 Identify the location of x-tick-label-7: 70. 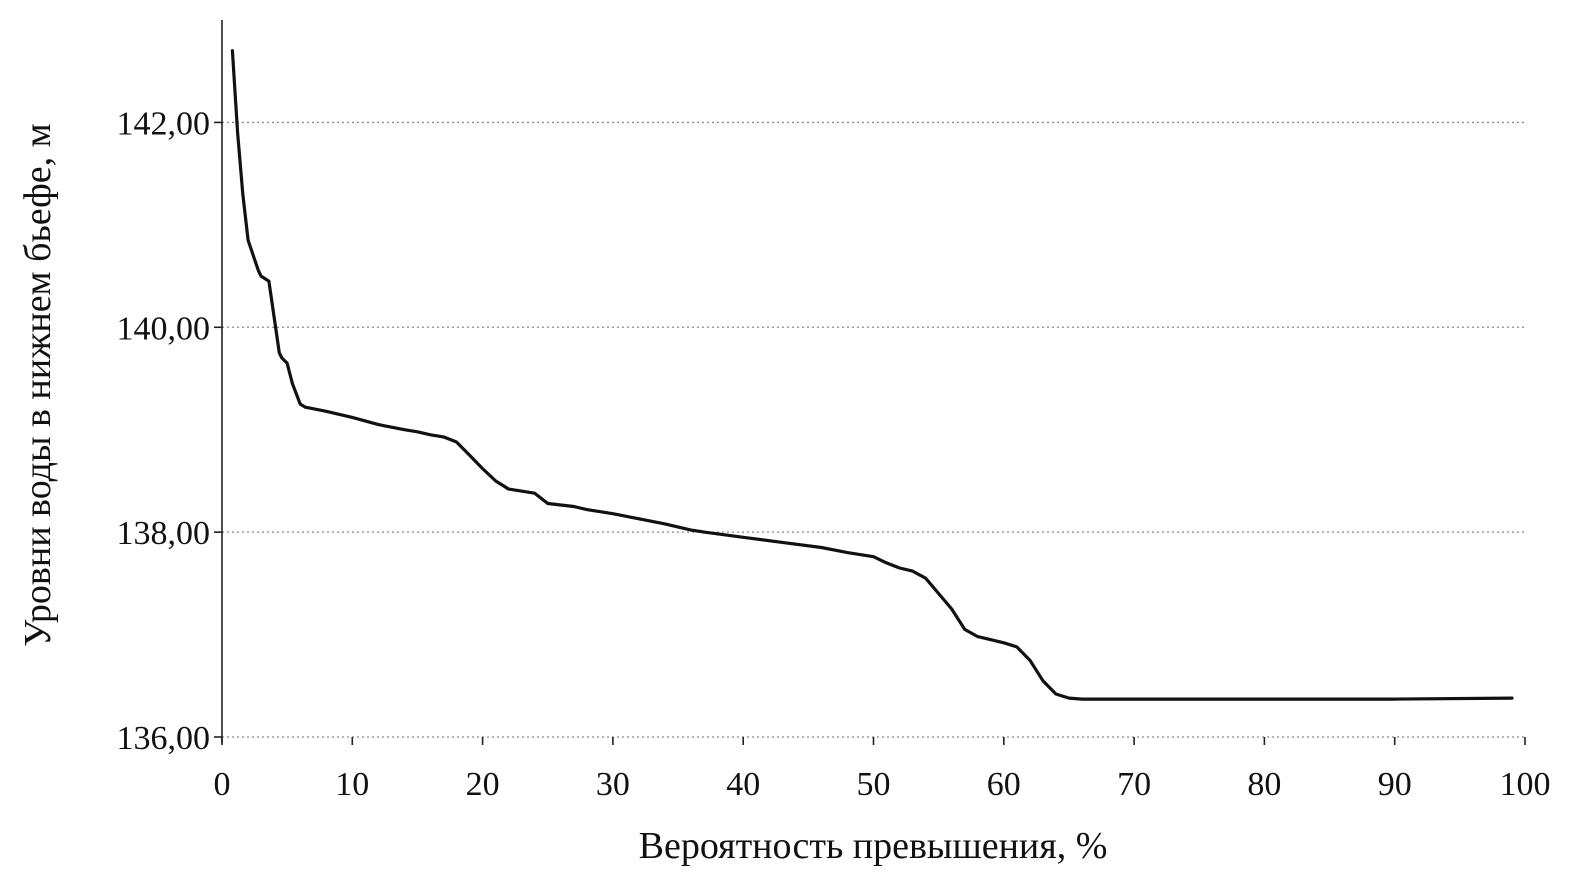
(1134, 784).